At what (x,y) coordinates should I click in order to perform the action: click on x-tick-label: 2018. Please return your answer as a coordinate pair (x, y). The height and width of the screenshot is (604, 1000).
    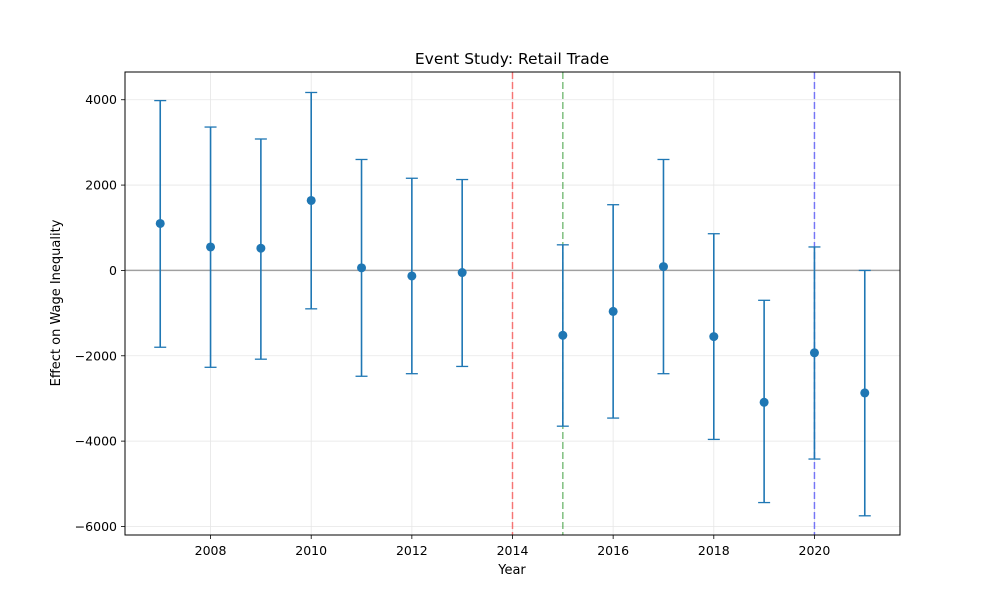
    Looking at the image, I should click on (714, 550).